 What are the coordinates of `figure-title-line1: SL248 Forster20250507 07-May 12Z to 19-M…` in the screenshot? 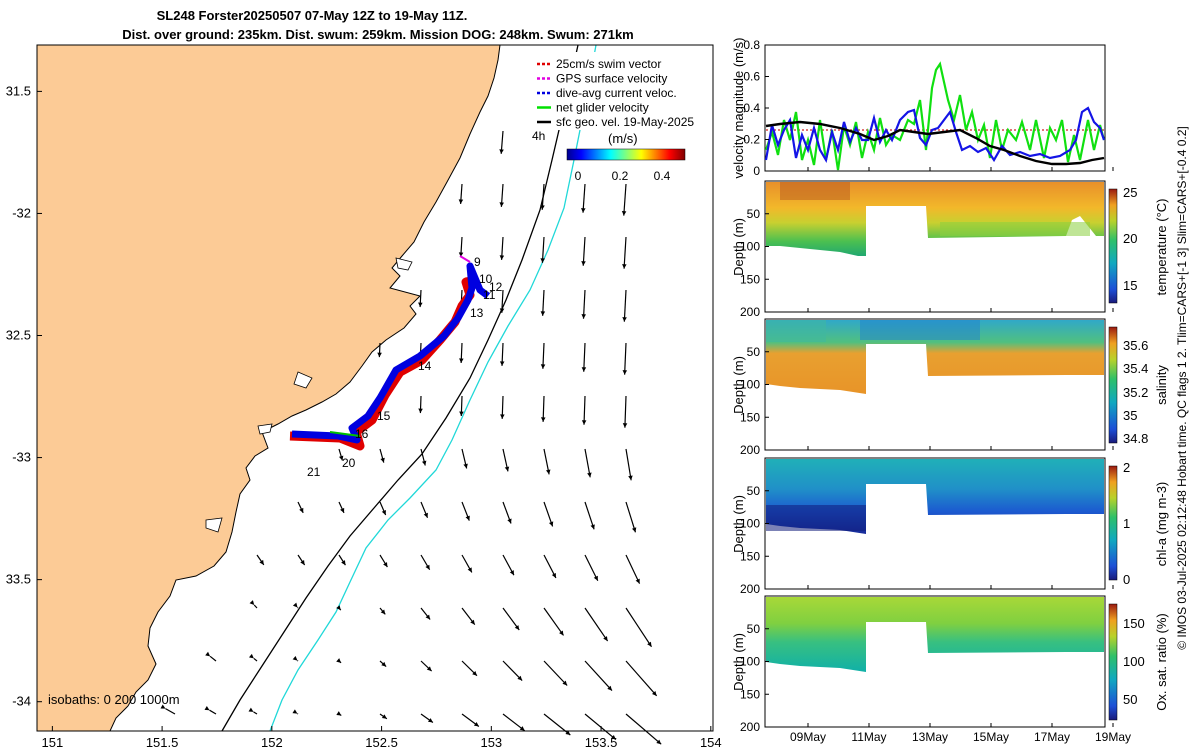 It's located at (312, 15).